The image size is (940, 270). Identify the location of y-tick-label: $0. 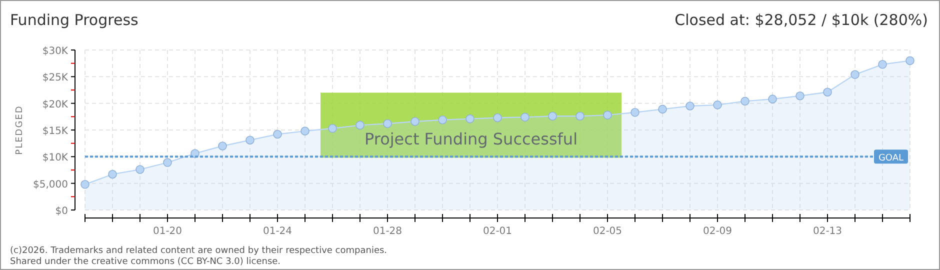
(61, 211).